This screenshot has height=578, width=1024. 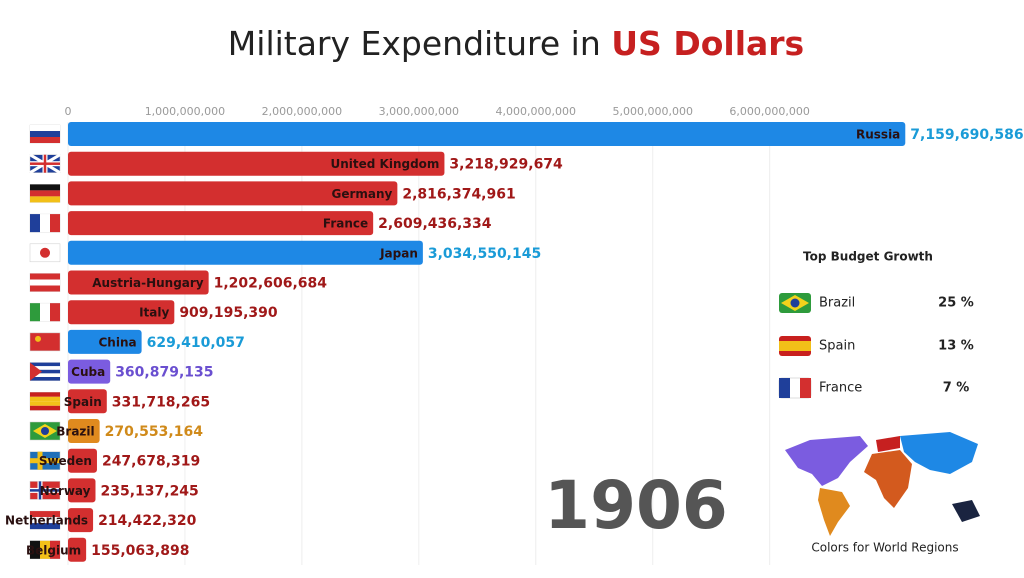 What do you see at coordinates (840, 388) in the screenshot?
I see `panel-country: France` at bounding box center [840, 388].